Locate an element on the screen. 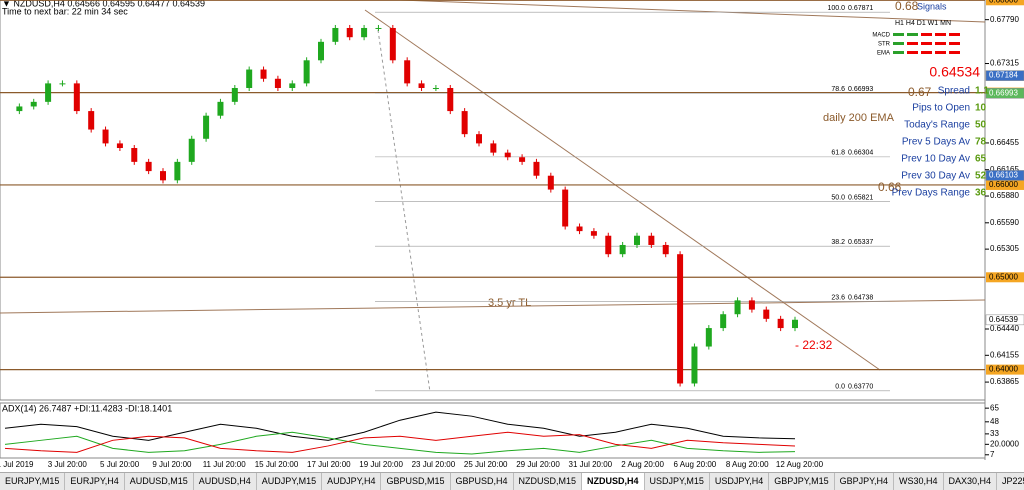 The image size is (1024, 490). price-tag-label: 0.68000 is located at coordinates (1003, 2).